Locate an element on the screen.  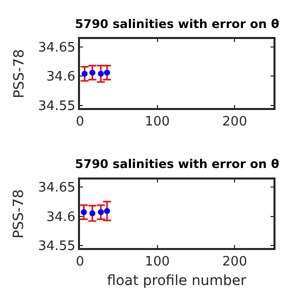
x-axis-title: float profile number is located at coordinates (176, 281).